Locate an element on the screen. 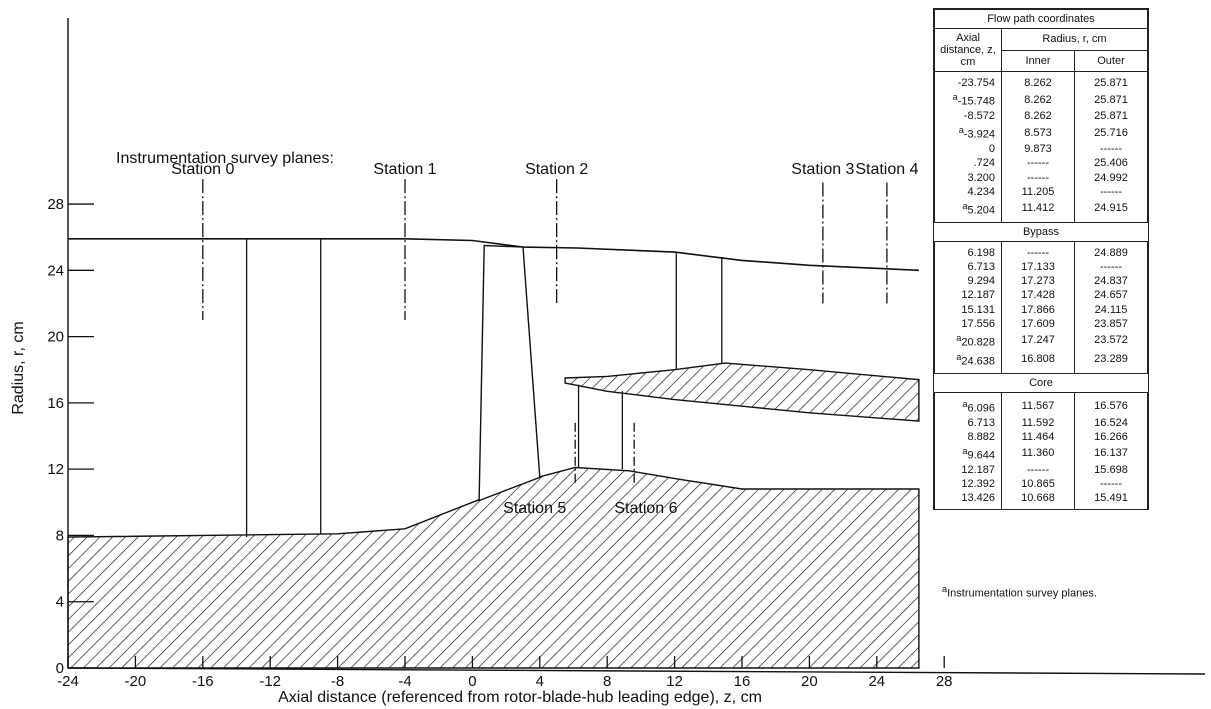 The image size is (1211, 709). x-tick-label: 20 is located at coordinates (809, 681).